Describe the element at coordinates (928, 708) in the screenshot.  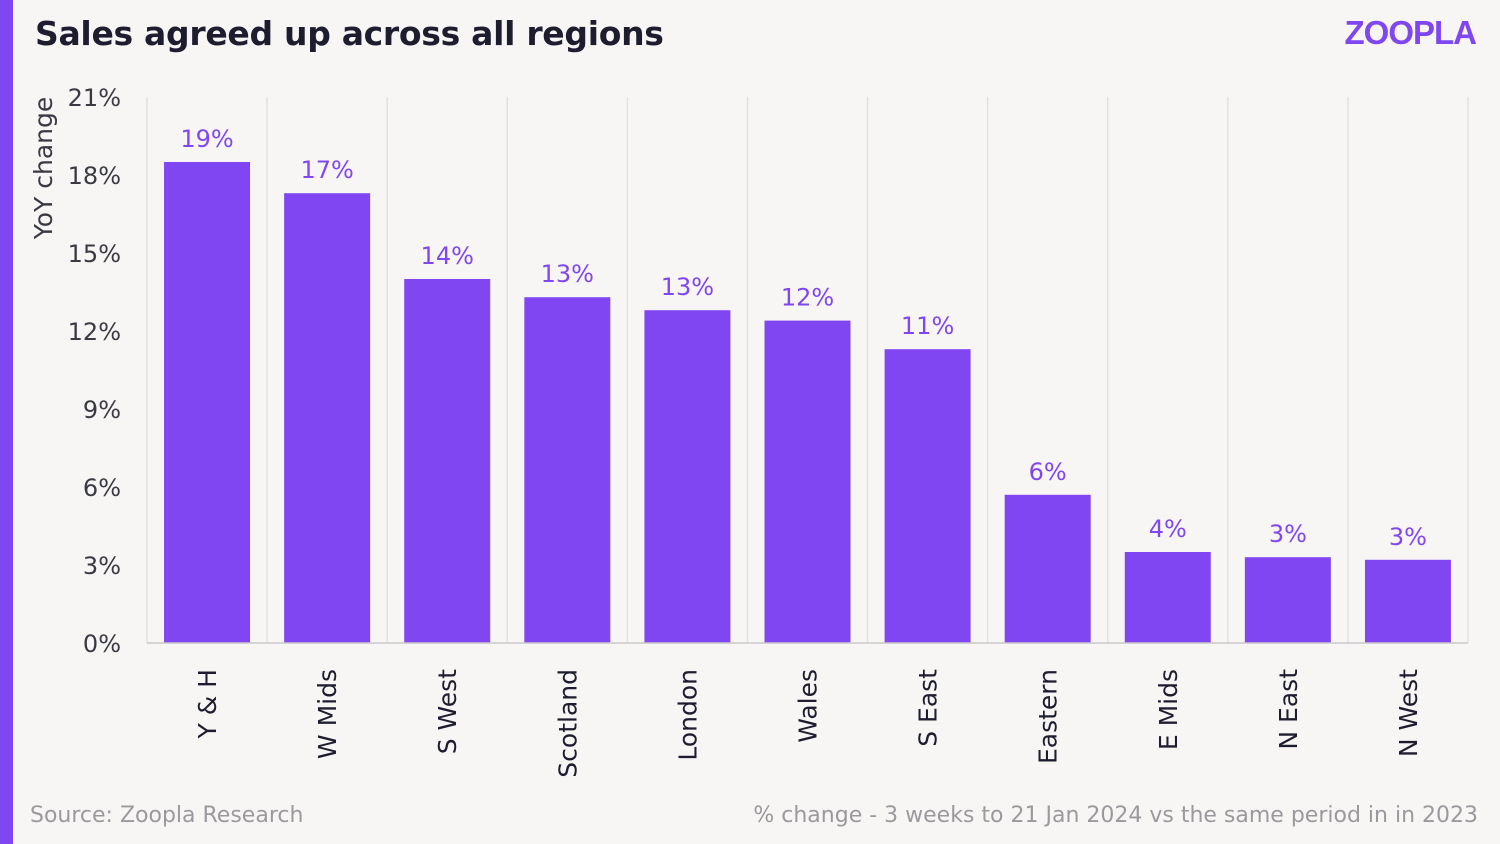
I see `category-label: S East` at that location.